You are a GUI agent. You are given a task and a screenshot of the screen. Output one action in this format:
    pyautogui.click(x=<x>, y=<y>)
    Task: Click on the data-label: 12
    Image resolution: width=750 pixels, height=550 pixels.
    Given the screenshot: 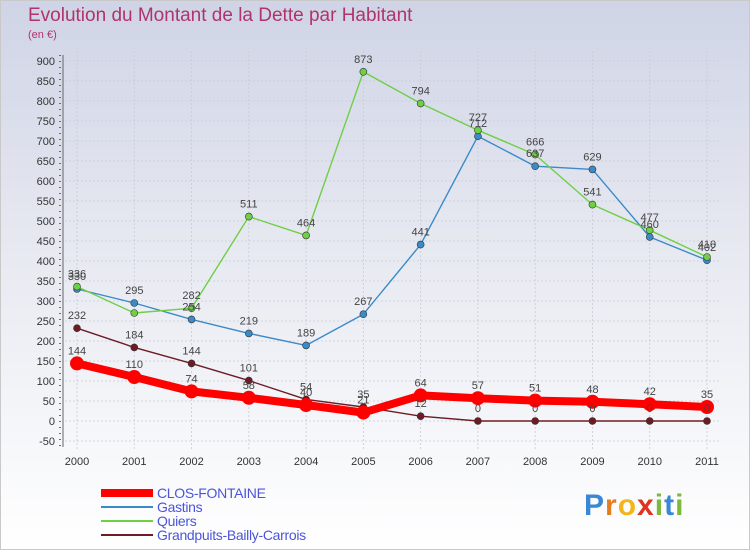 What is the action you would take?
    pyautogui.click(x=421, y=404)
    